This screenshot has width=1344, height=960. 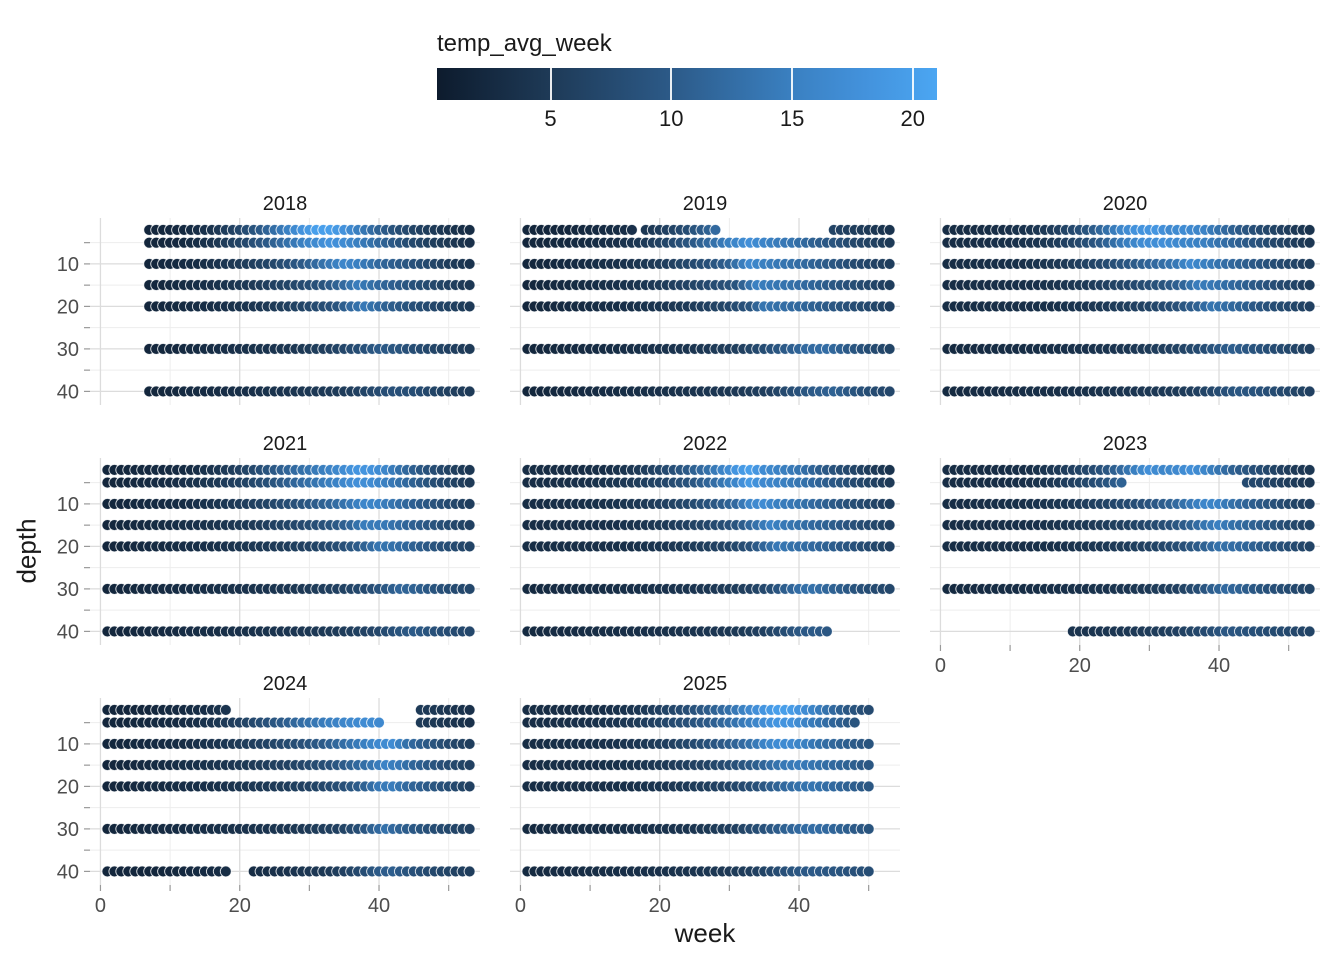 I want to click on x-axis-title: week, so click(x=705, y=933).